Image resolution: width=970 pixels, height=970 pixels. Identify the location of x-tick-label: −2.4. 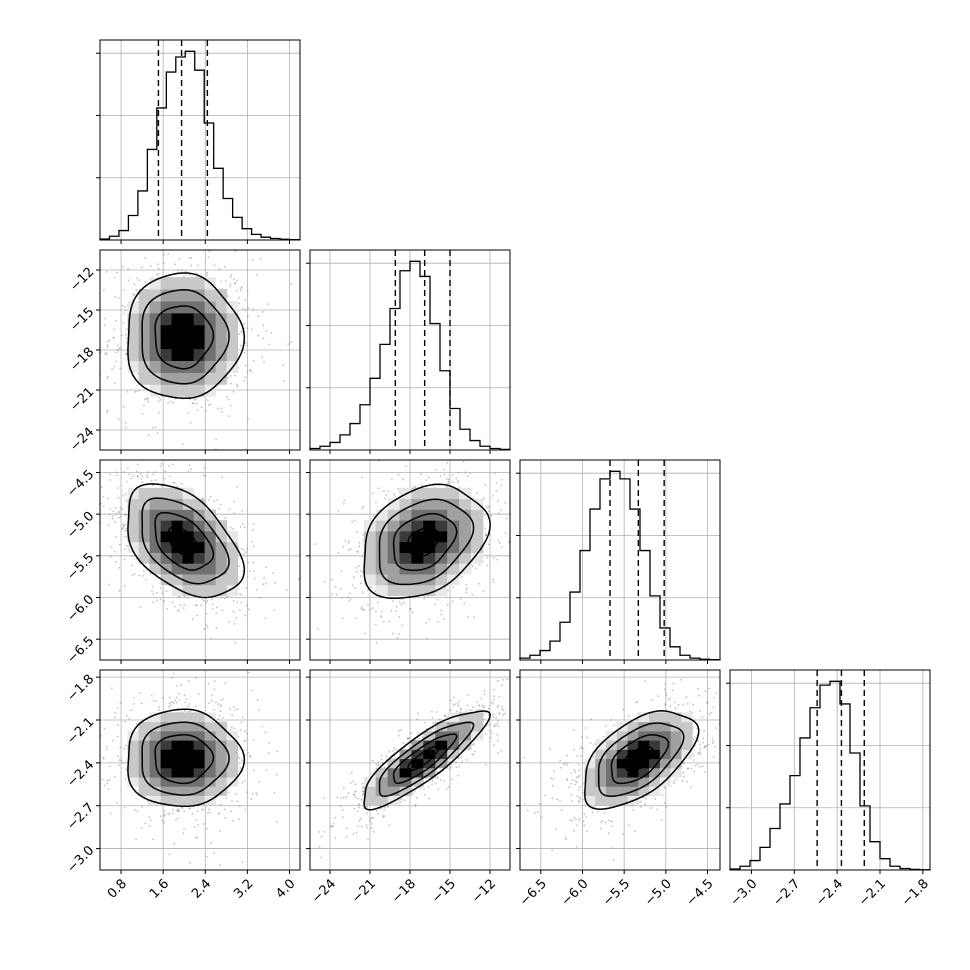
(829, 892).